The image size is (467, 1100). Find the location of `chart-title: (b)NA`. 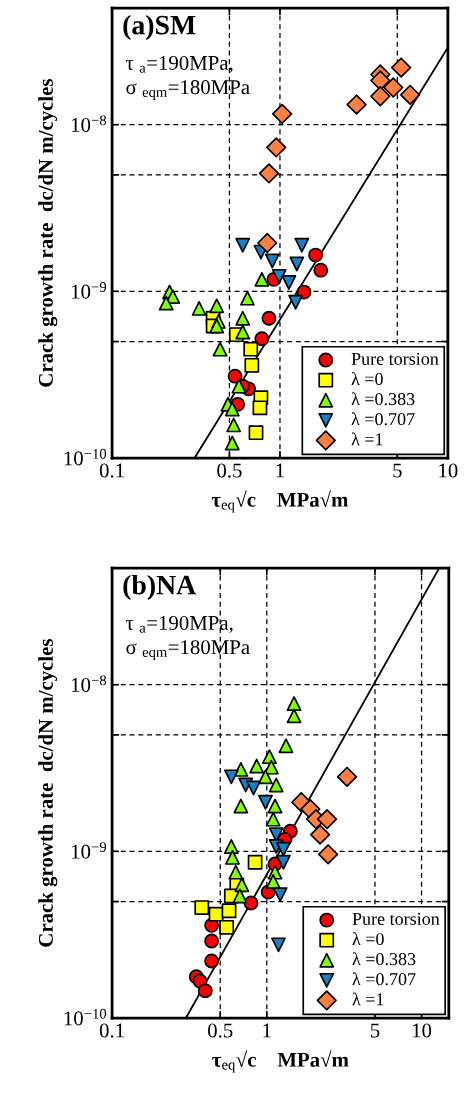

chart-title: (b)NA is located at coordinates (160, 587).